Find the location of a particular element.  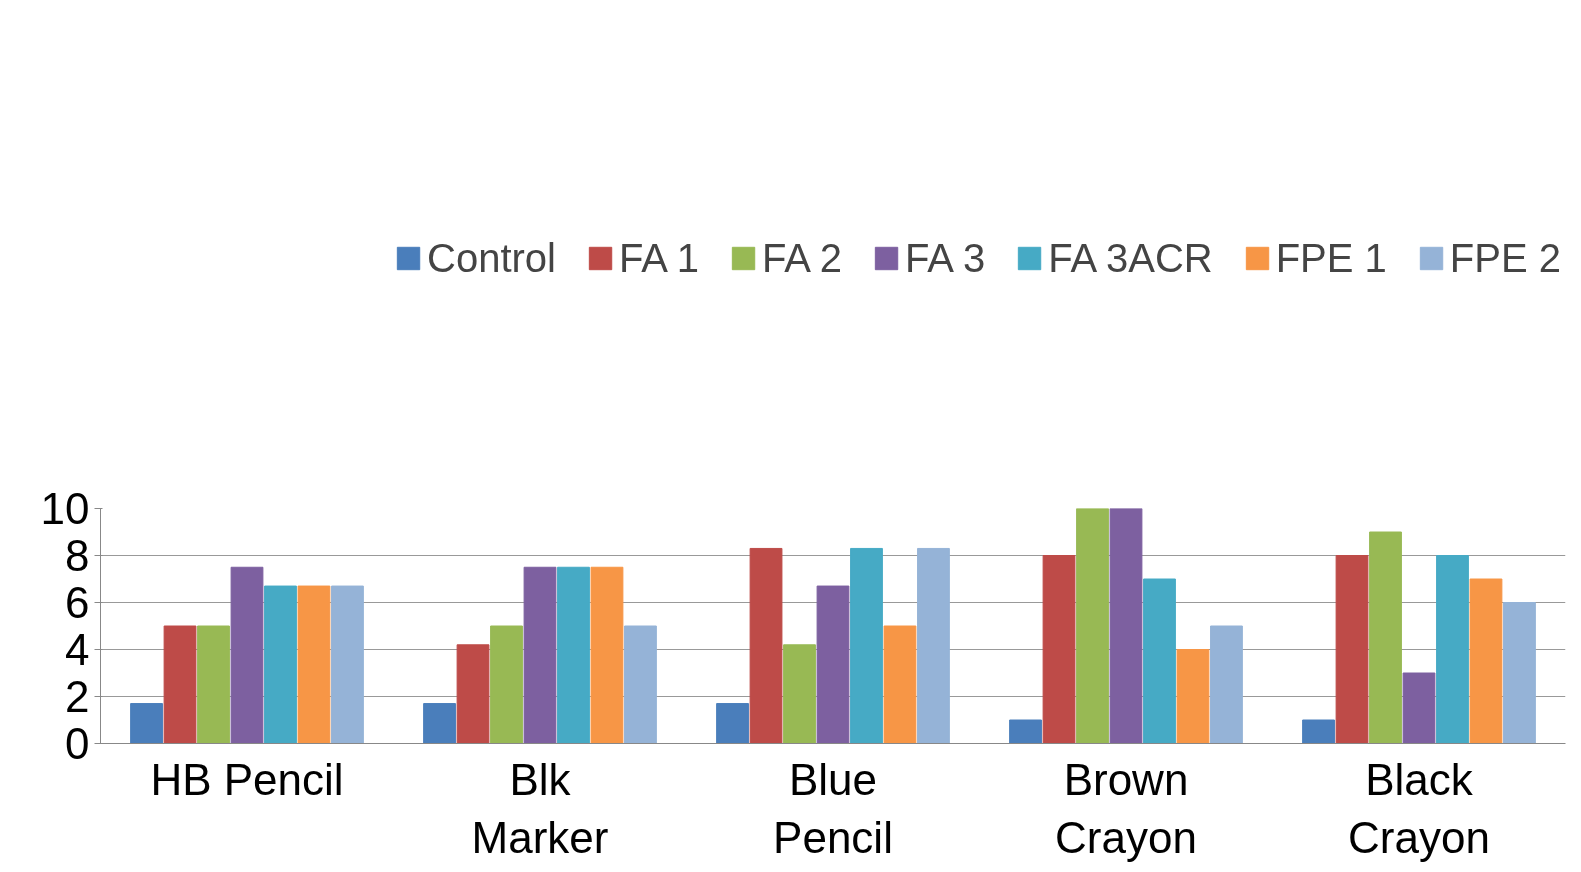

legend-label: FA 3 is located at coordinates (945, 258).